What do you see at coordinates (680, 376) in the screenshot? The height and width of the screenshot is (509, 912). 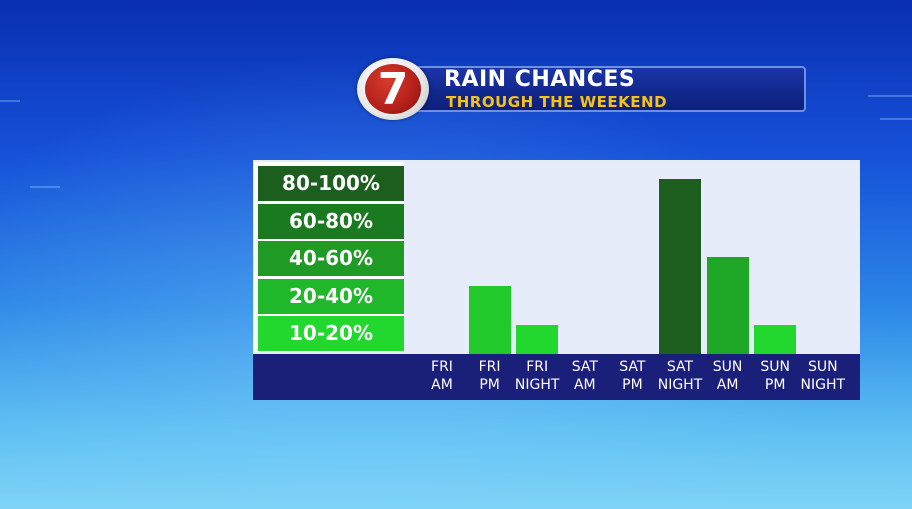 I see `x-tick-label: SAT NIGHT` at bounding box center [680, 376].